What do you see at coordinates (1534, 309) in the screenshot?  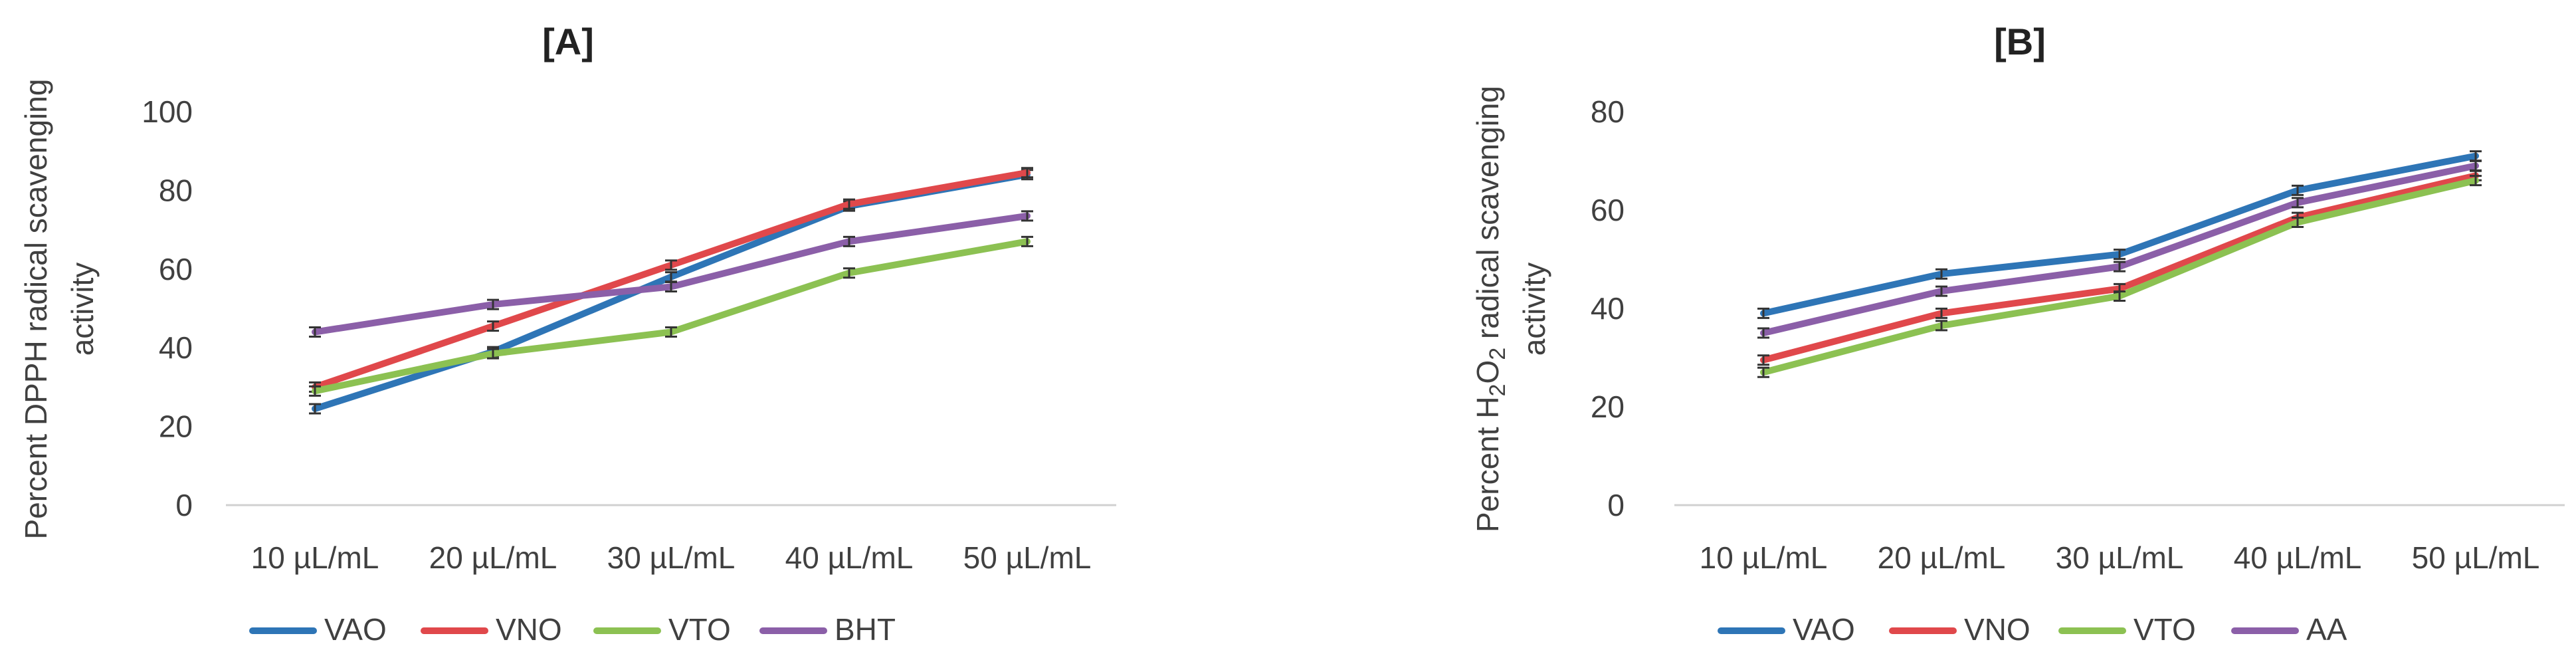 I see `panel-b-y-axis-title-line2: activity` at bounding box center [1534, 309].